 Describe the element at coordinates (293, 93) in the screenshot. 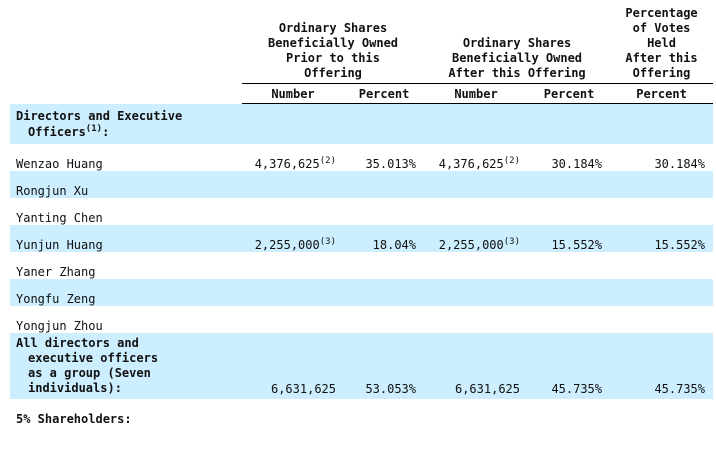

I see `subheader-number-prior: Number` at that location.